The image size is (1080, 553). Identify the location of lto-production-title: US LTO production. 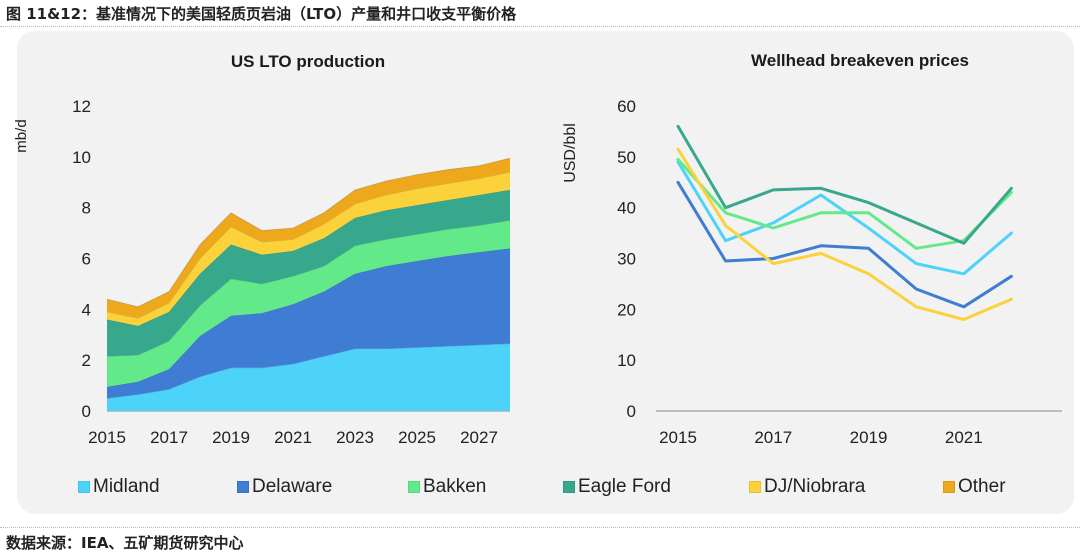
(308, 61).